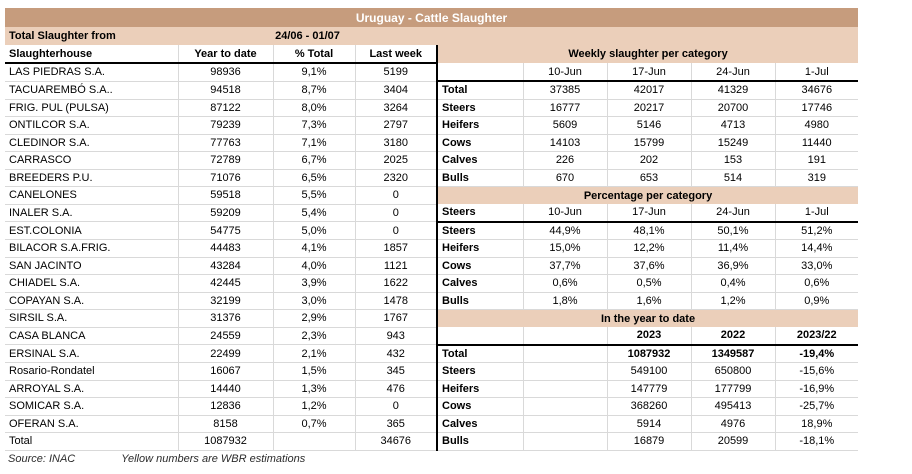 This screenshot has height=474, width=912. Describe the element at coordinates (314, 283) in the screenshot. I see `pct-total-value: 3,9%` at that location.